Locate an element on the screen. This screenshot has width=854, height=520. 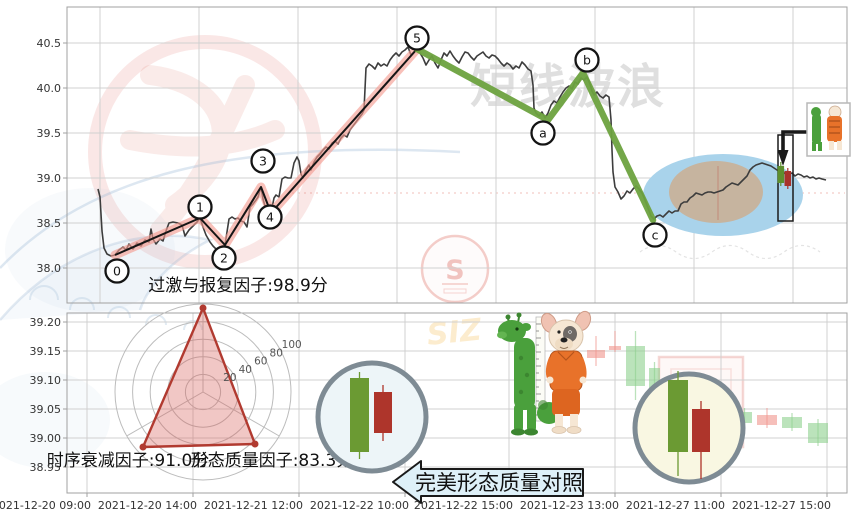
wave-circle-label: b is located at coordinates (587, 59).